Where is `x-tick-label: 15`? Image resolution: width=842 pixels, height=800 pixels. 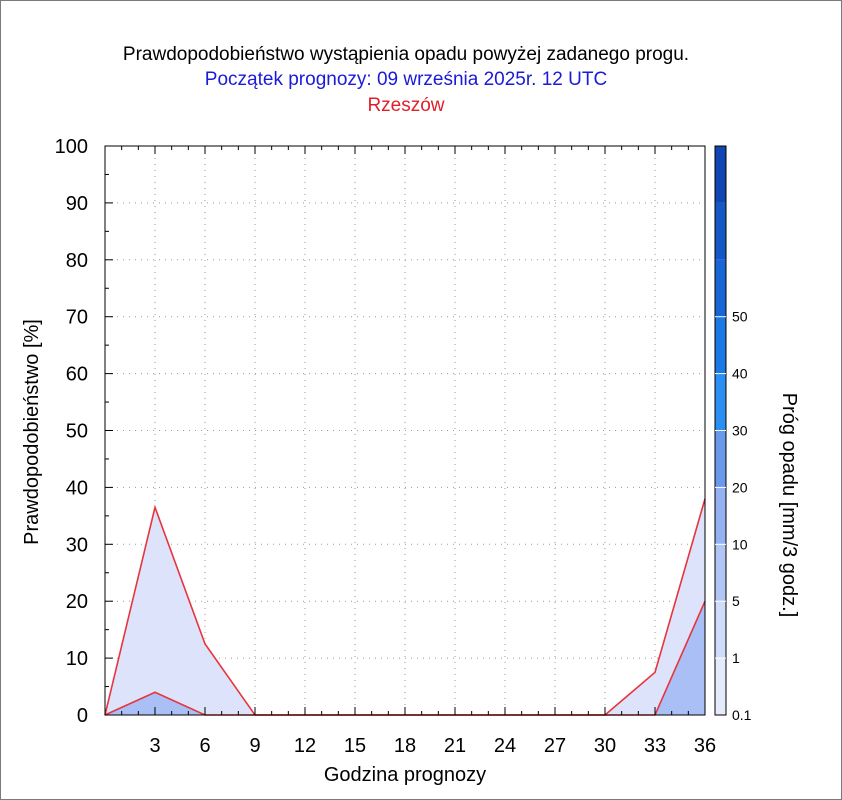 x-tick-label: 15 is located at coordinates (355, 746).